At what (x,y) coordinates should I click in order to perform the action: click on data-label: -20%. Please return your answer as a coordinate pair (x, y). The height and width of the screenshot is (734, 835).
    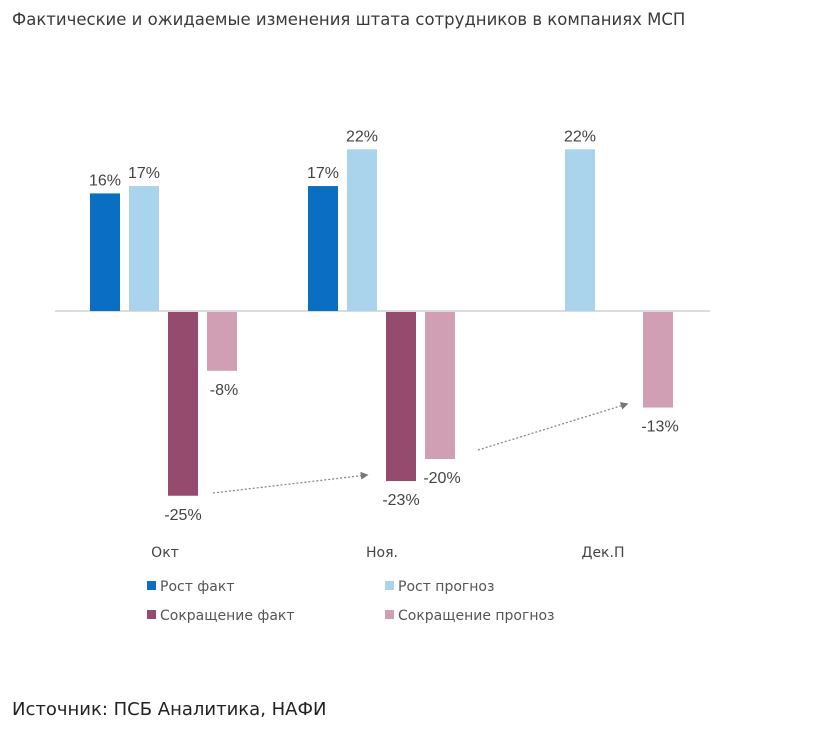
    Looking at the image, I should click on (441, 478).